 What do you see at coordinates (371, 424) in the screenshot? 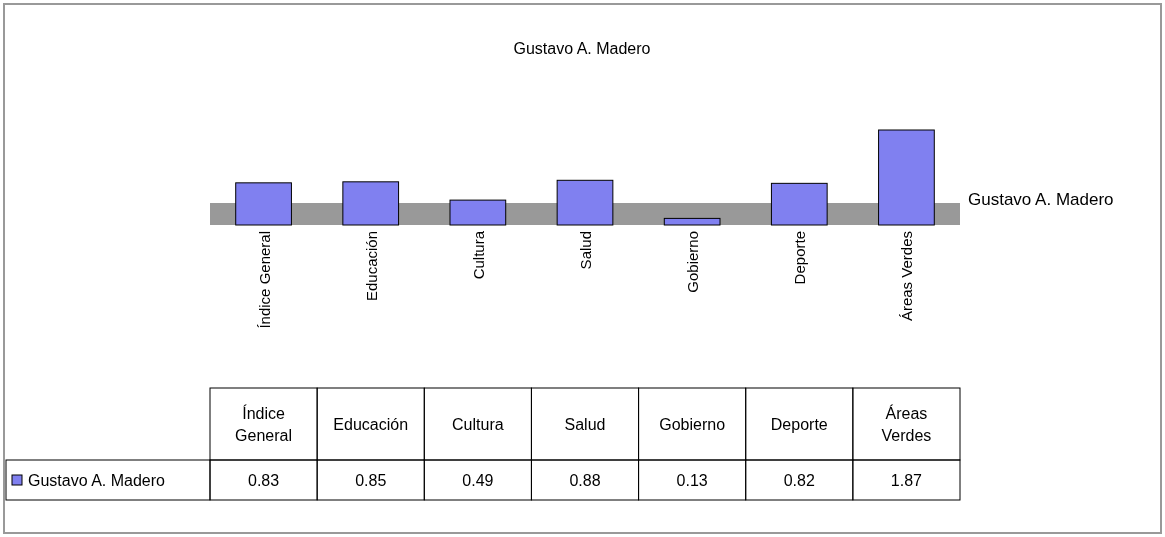
I see `category-label: Educación` at bounding box center [371, 424].